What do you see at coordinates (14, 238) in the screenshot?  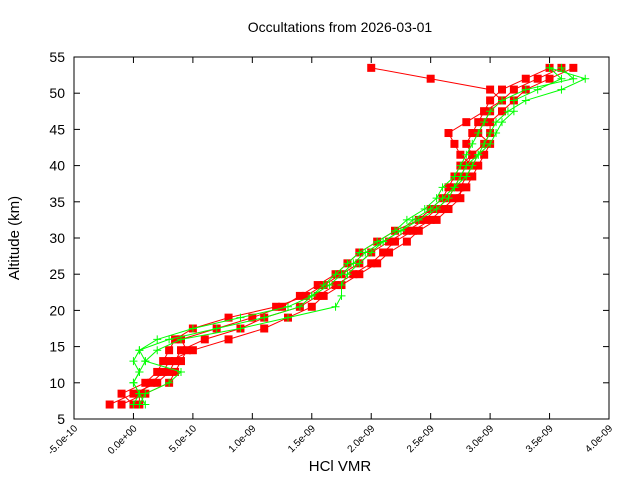 I see `y-axis-label: Altitude (km)` at bounding box center [14, 238].